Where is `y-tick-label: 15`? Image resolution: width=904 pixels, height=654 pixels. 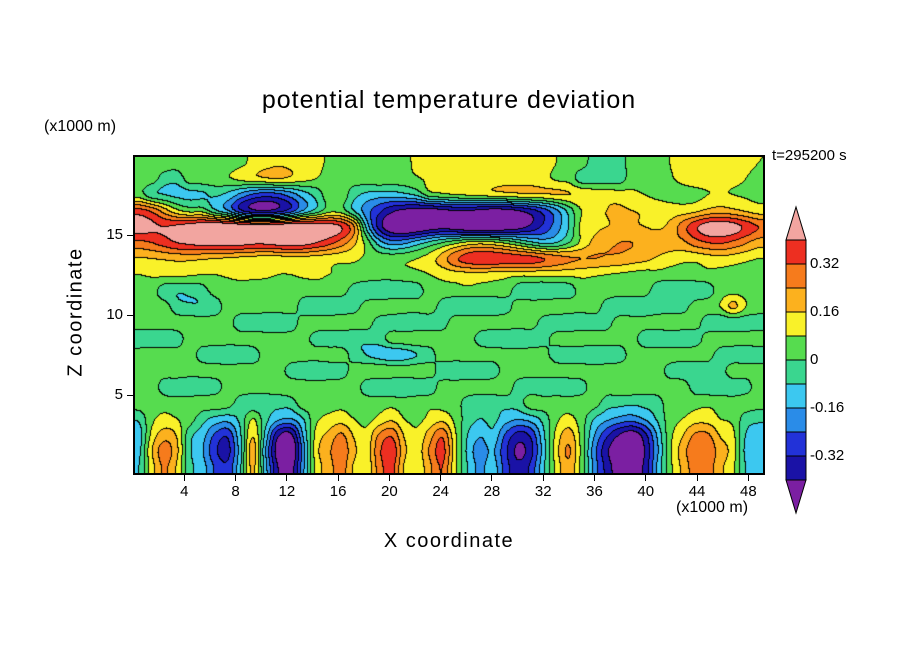 y-tick-label: 15 is located at coordinates (114, 234).